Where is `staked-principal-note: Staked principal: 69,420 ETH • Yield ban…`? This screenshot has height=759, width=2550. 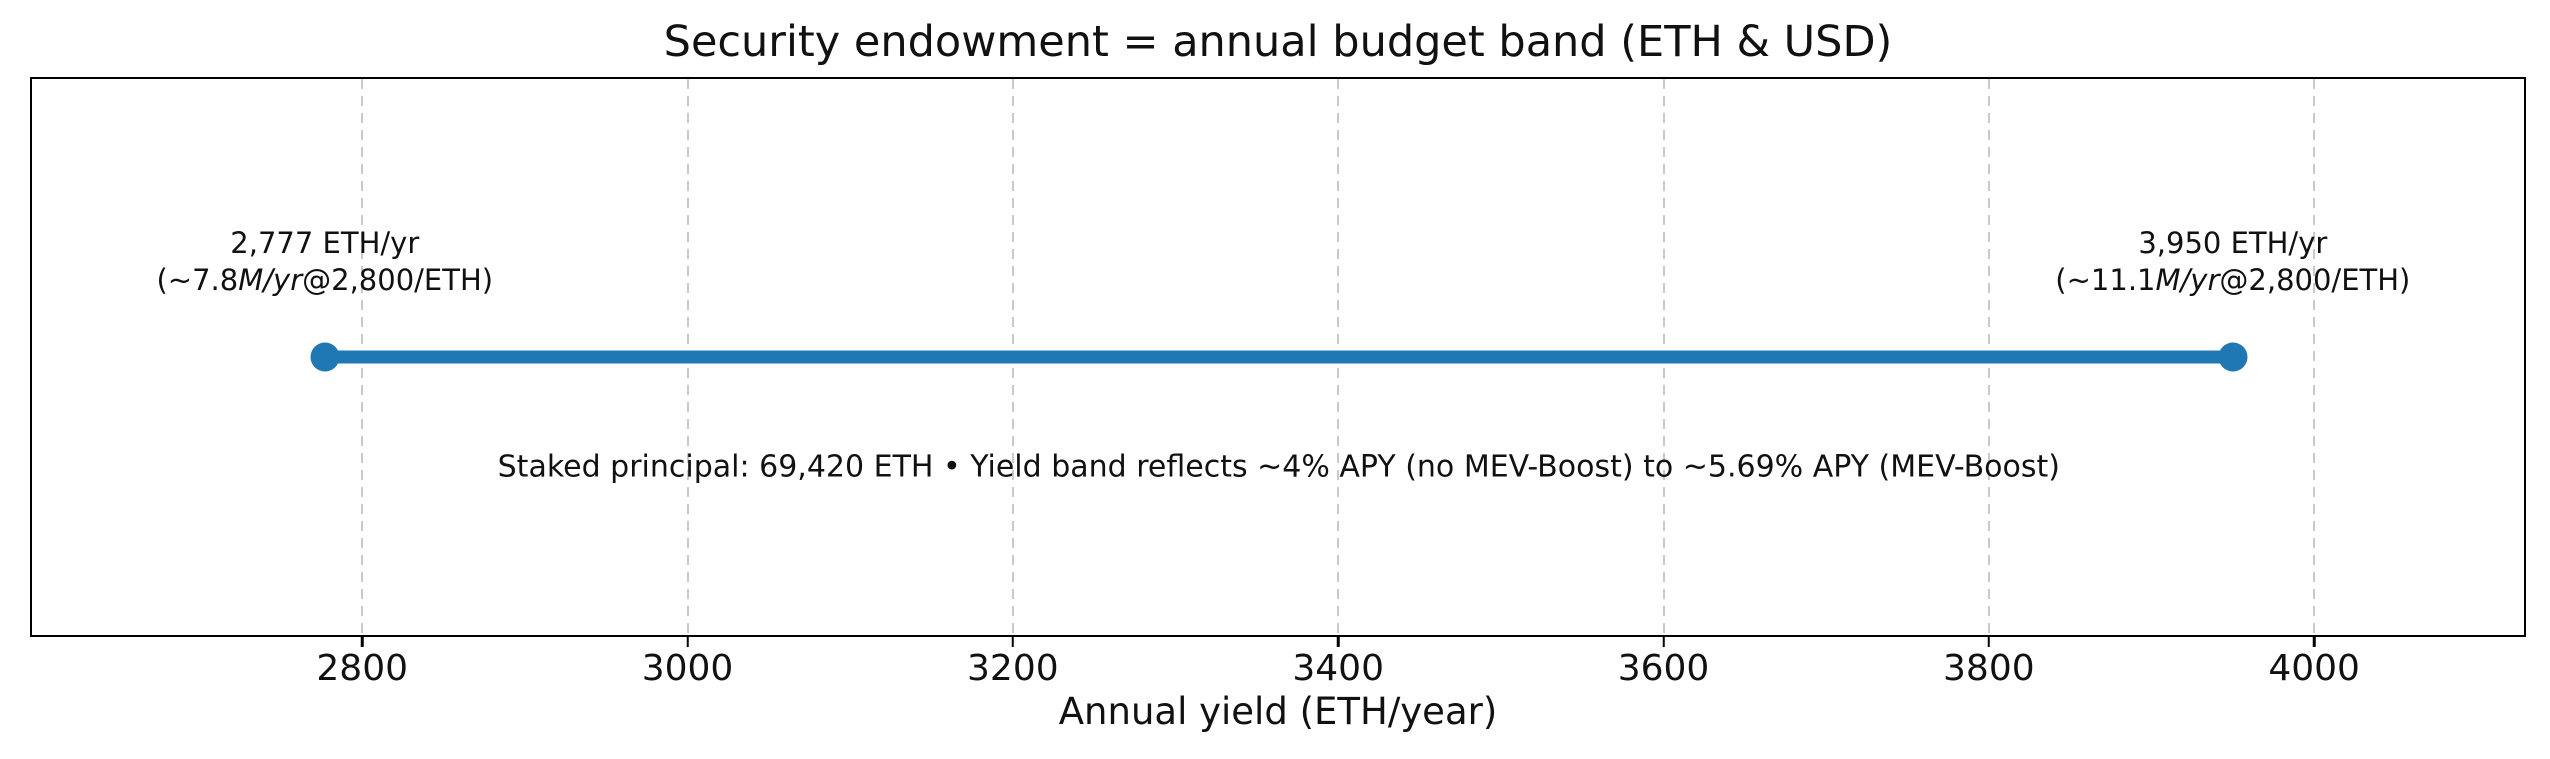
staked-principal-note: Staked principal: 69,420 ETH • Yield ban… is located at coordinates (1278, 467).